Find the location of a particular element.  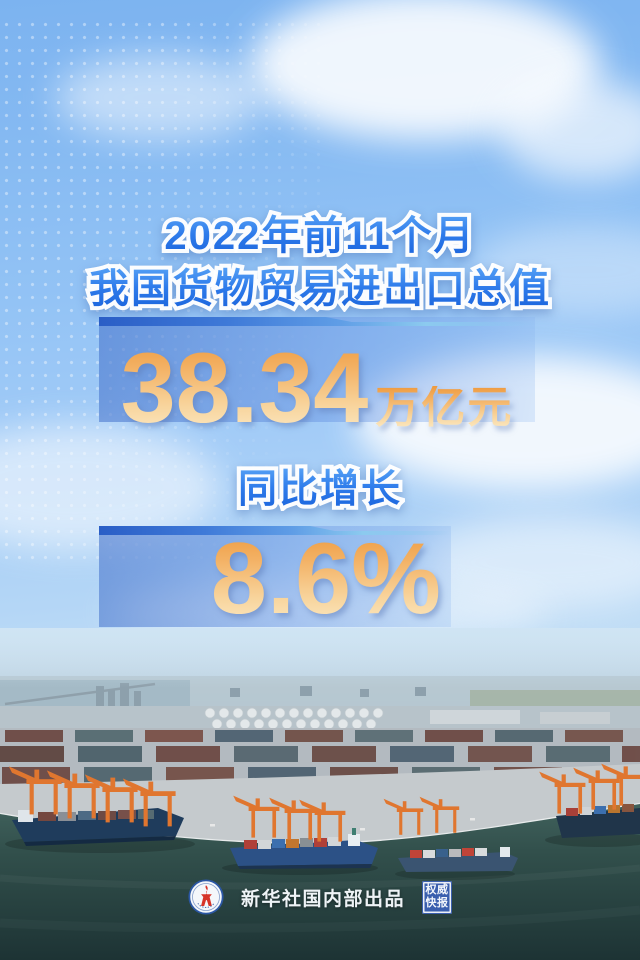

stat-total-unit: 万亿元 is located at coordinates (444, 407).